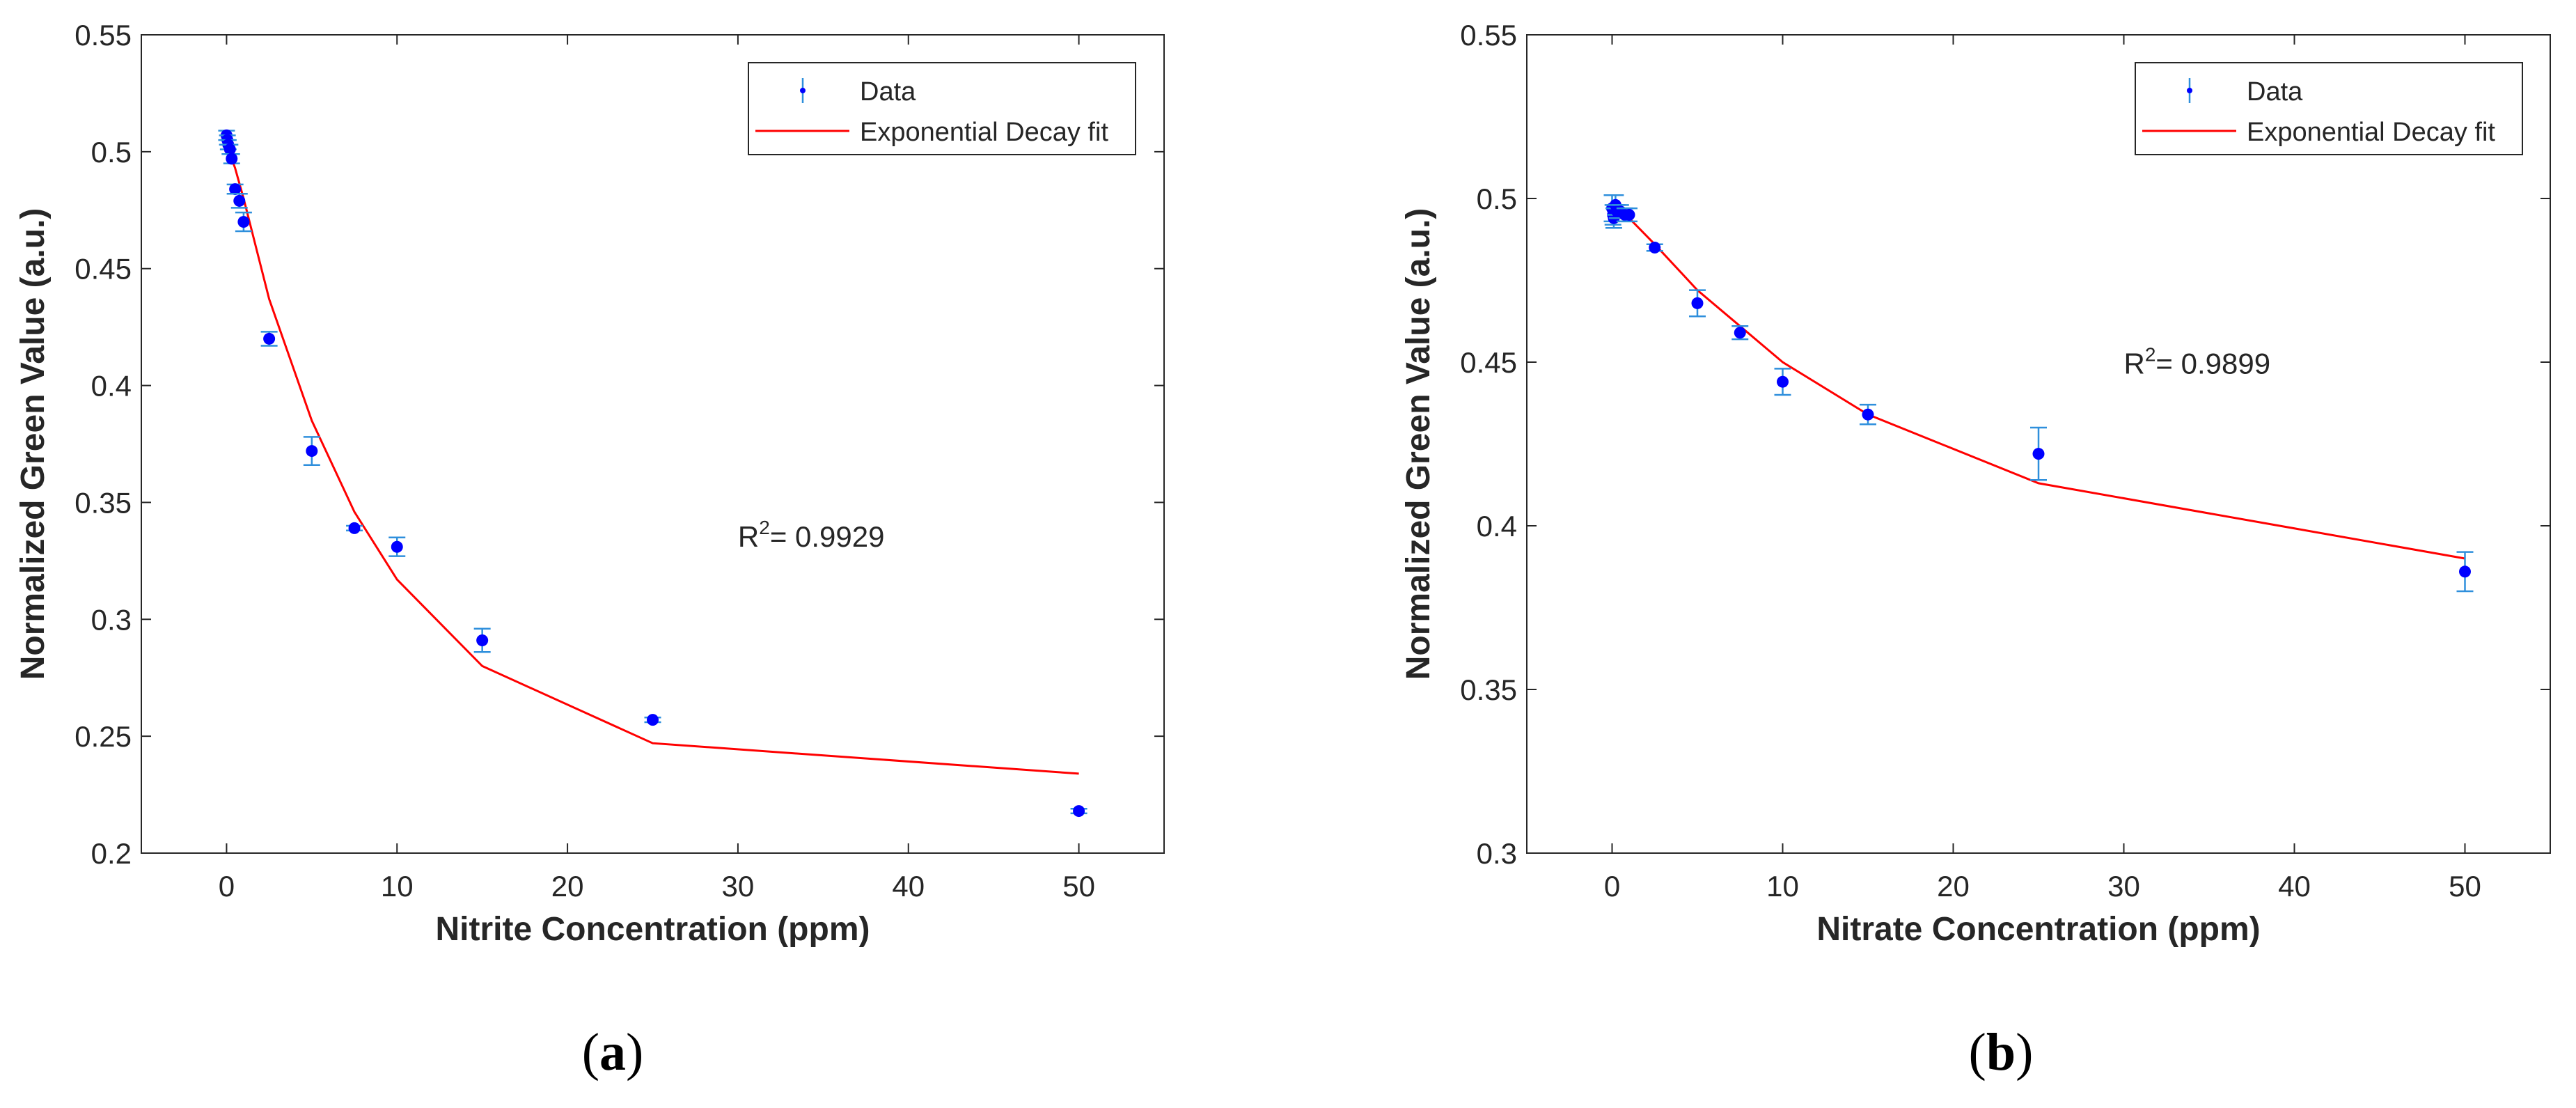 The width and height of the screenshot is (2576, 1108). Describe the element at coordinates (227, 886) in the screenshot. I see `chart-a-x-tick-label: 0` at that location.